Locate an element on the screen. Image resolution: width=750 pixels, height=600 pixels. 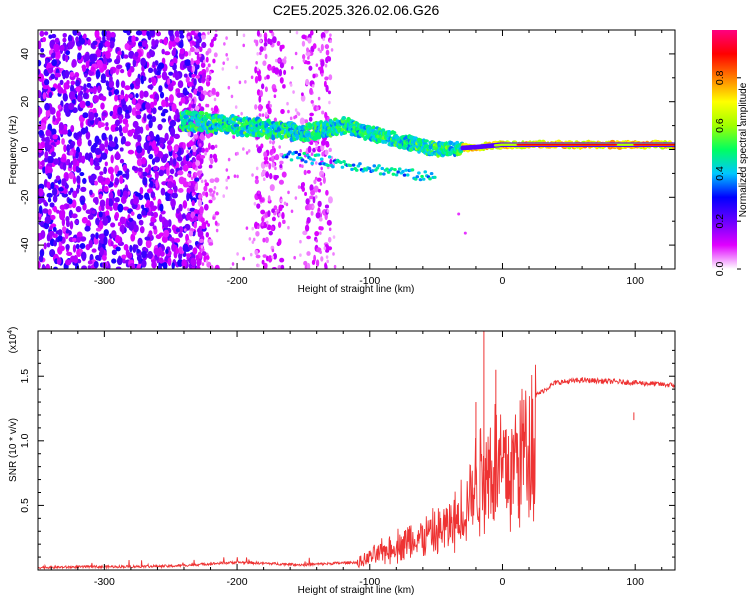
x-tick-label: -300 is located at coordinates (104, 582).